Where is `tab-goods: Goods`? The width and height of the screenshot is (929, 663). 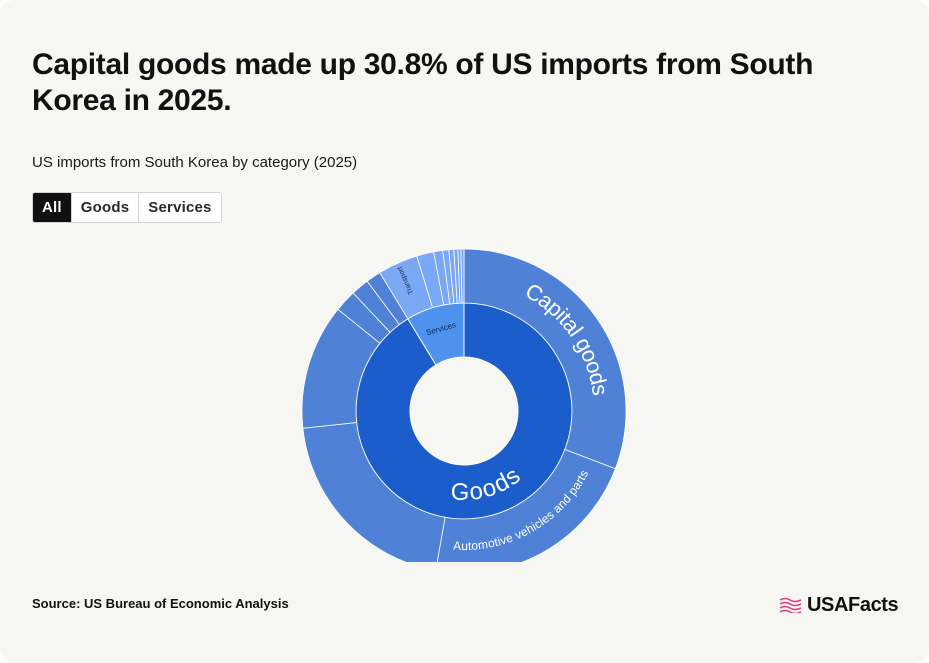
tab-goods: Goods is located at coordinates (104, 207).